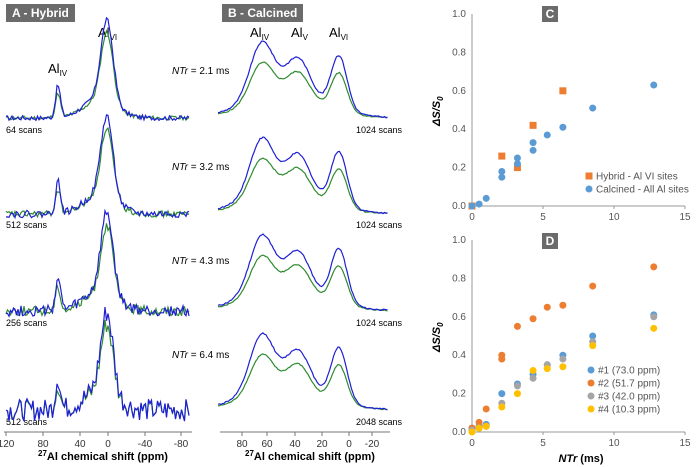 Image resolution: width=699 pixels, height=467 pixels. I want to click on ytick-1-0: 0.0, so click(459, 432).